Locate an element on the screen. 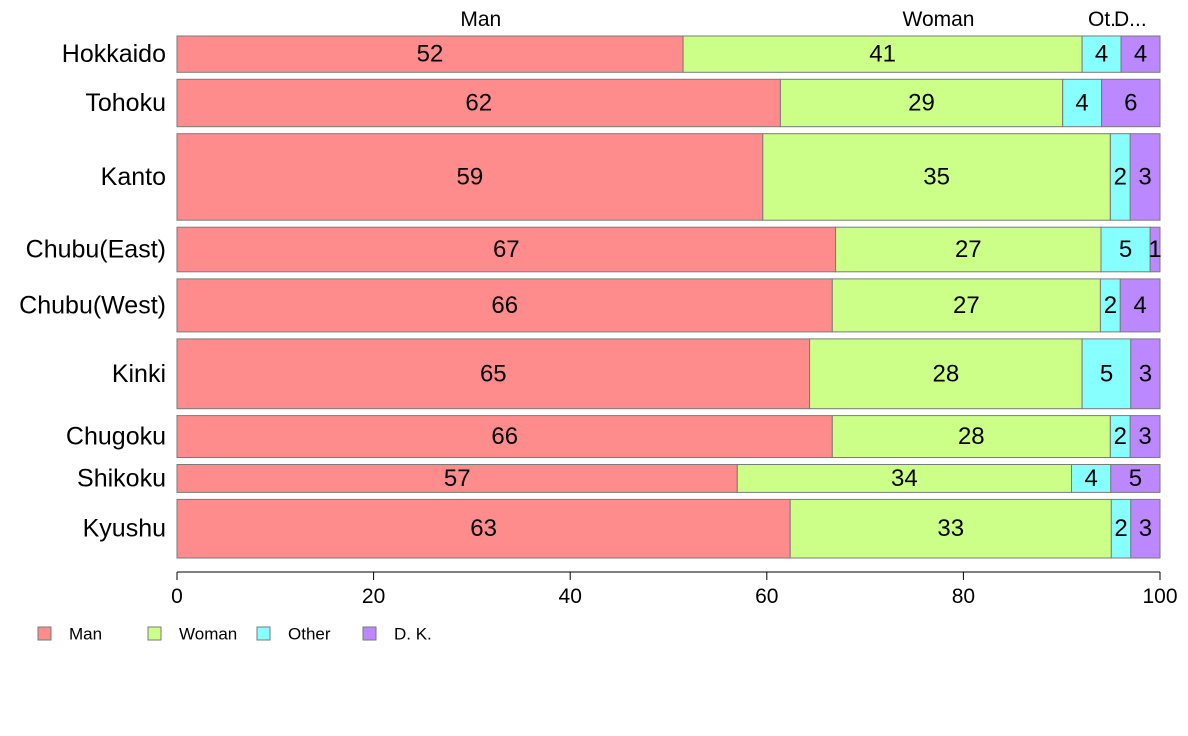 The width and height of the screenshot is (1188, 736). data-label-tohoku-woman: 29 is located at coordinates (921, 103).